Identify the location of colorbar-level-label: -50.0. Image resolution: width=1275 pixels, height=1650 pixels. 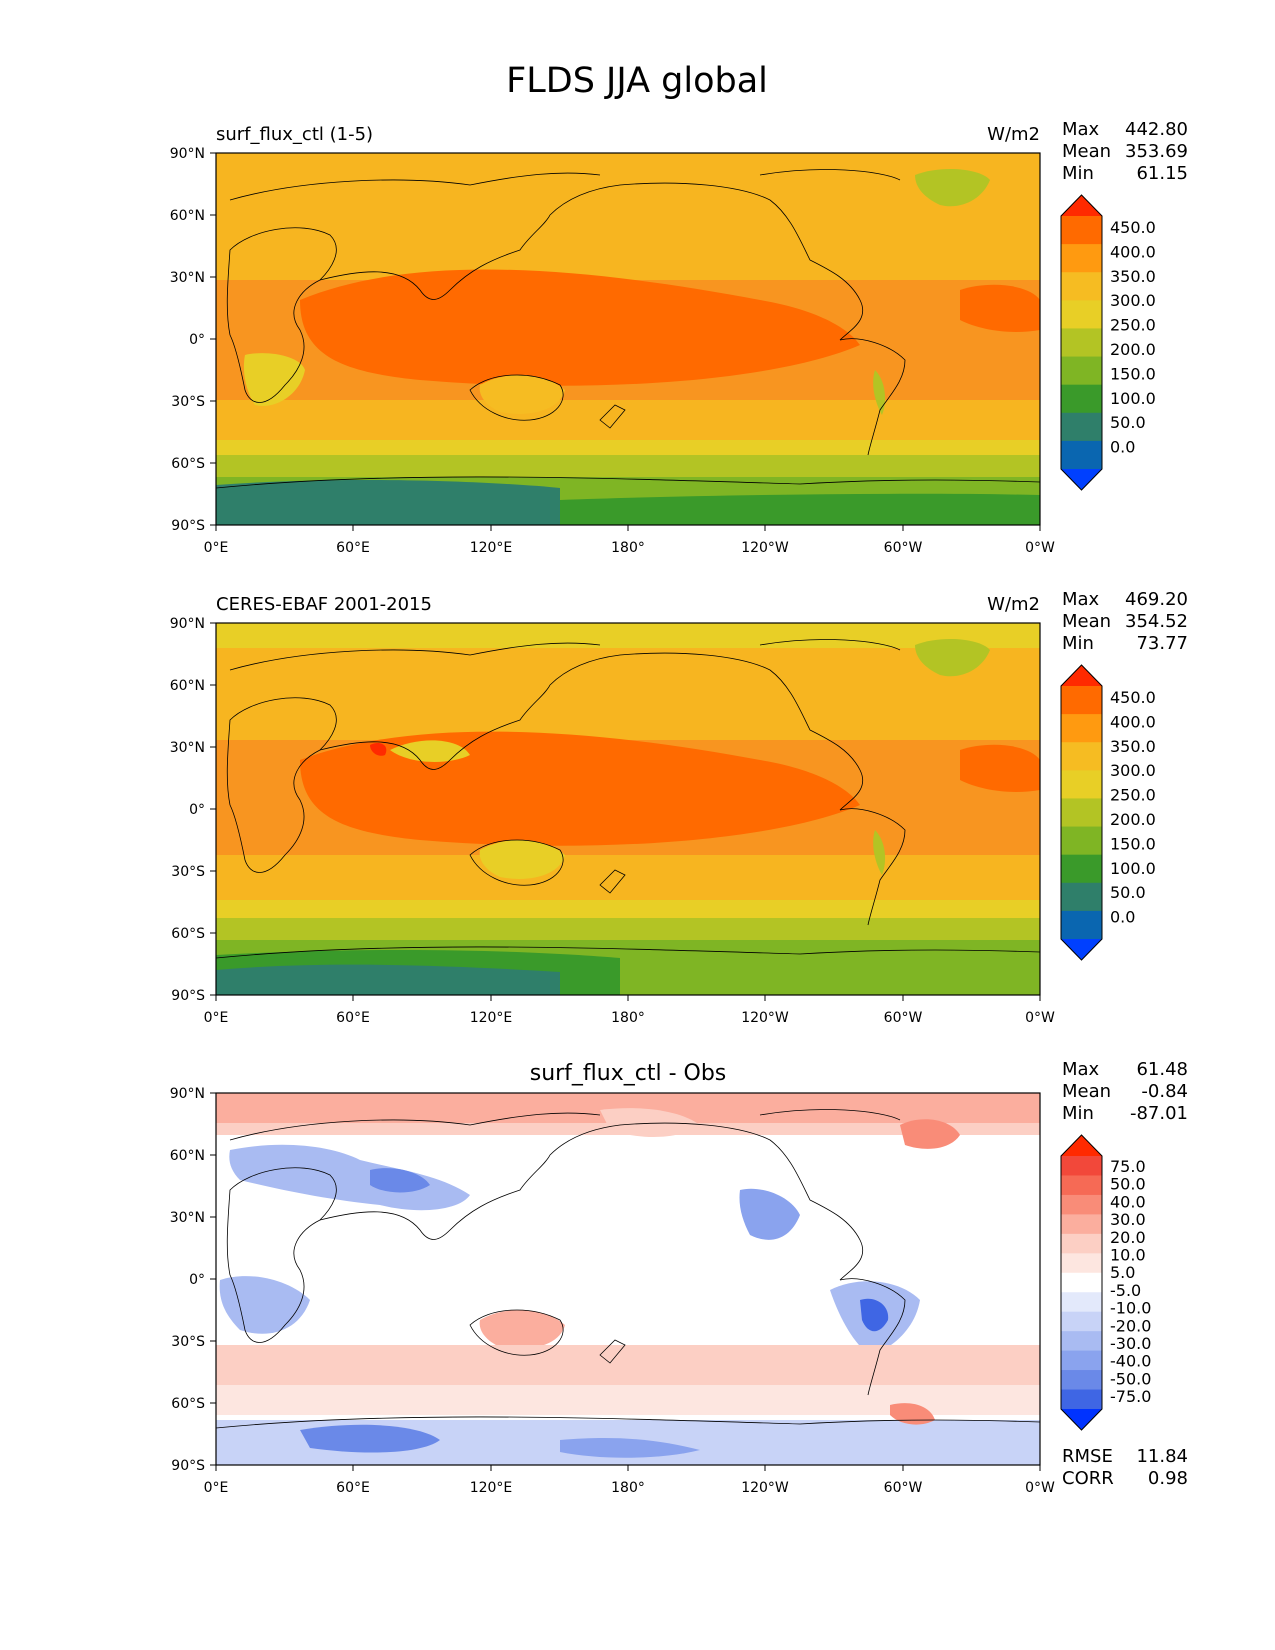
(1130, 1378).